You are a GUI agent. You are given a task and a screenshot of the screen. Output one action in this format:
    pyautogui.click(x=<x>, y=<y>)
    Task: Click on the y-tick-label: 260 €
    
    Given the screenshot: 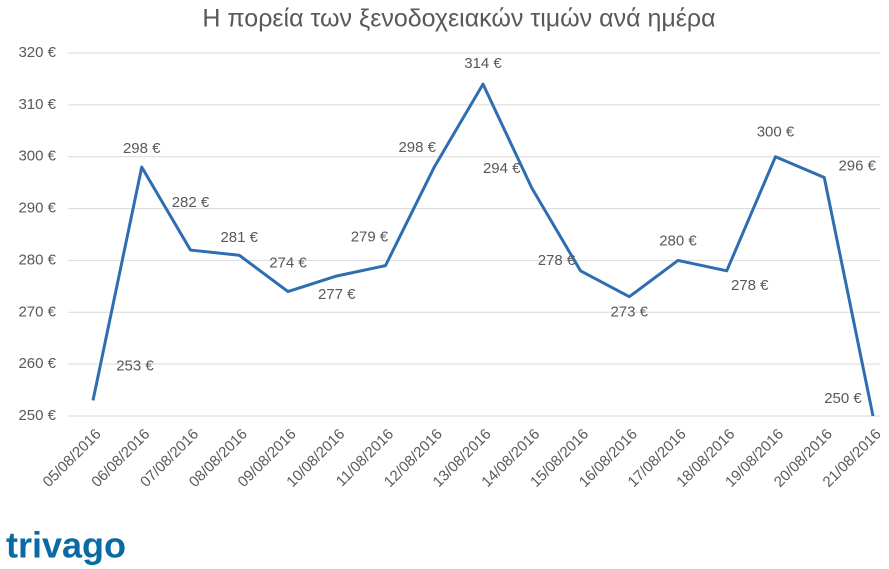 What is the action you would take?
    pyautogui.click(x=37, y=363)
    